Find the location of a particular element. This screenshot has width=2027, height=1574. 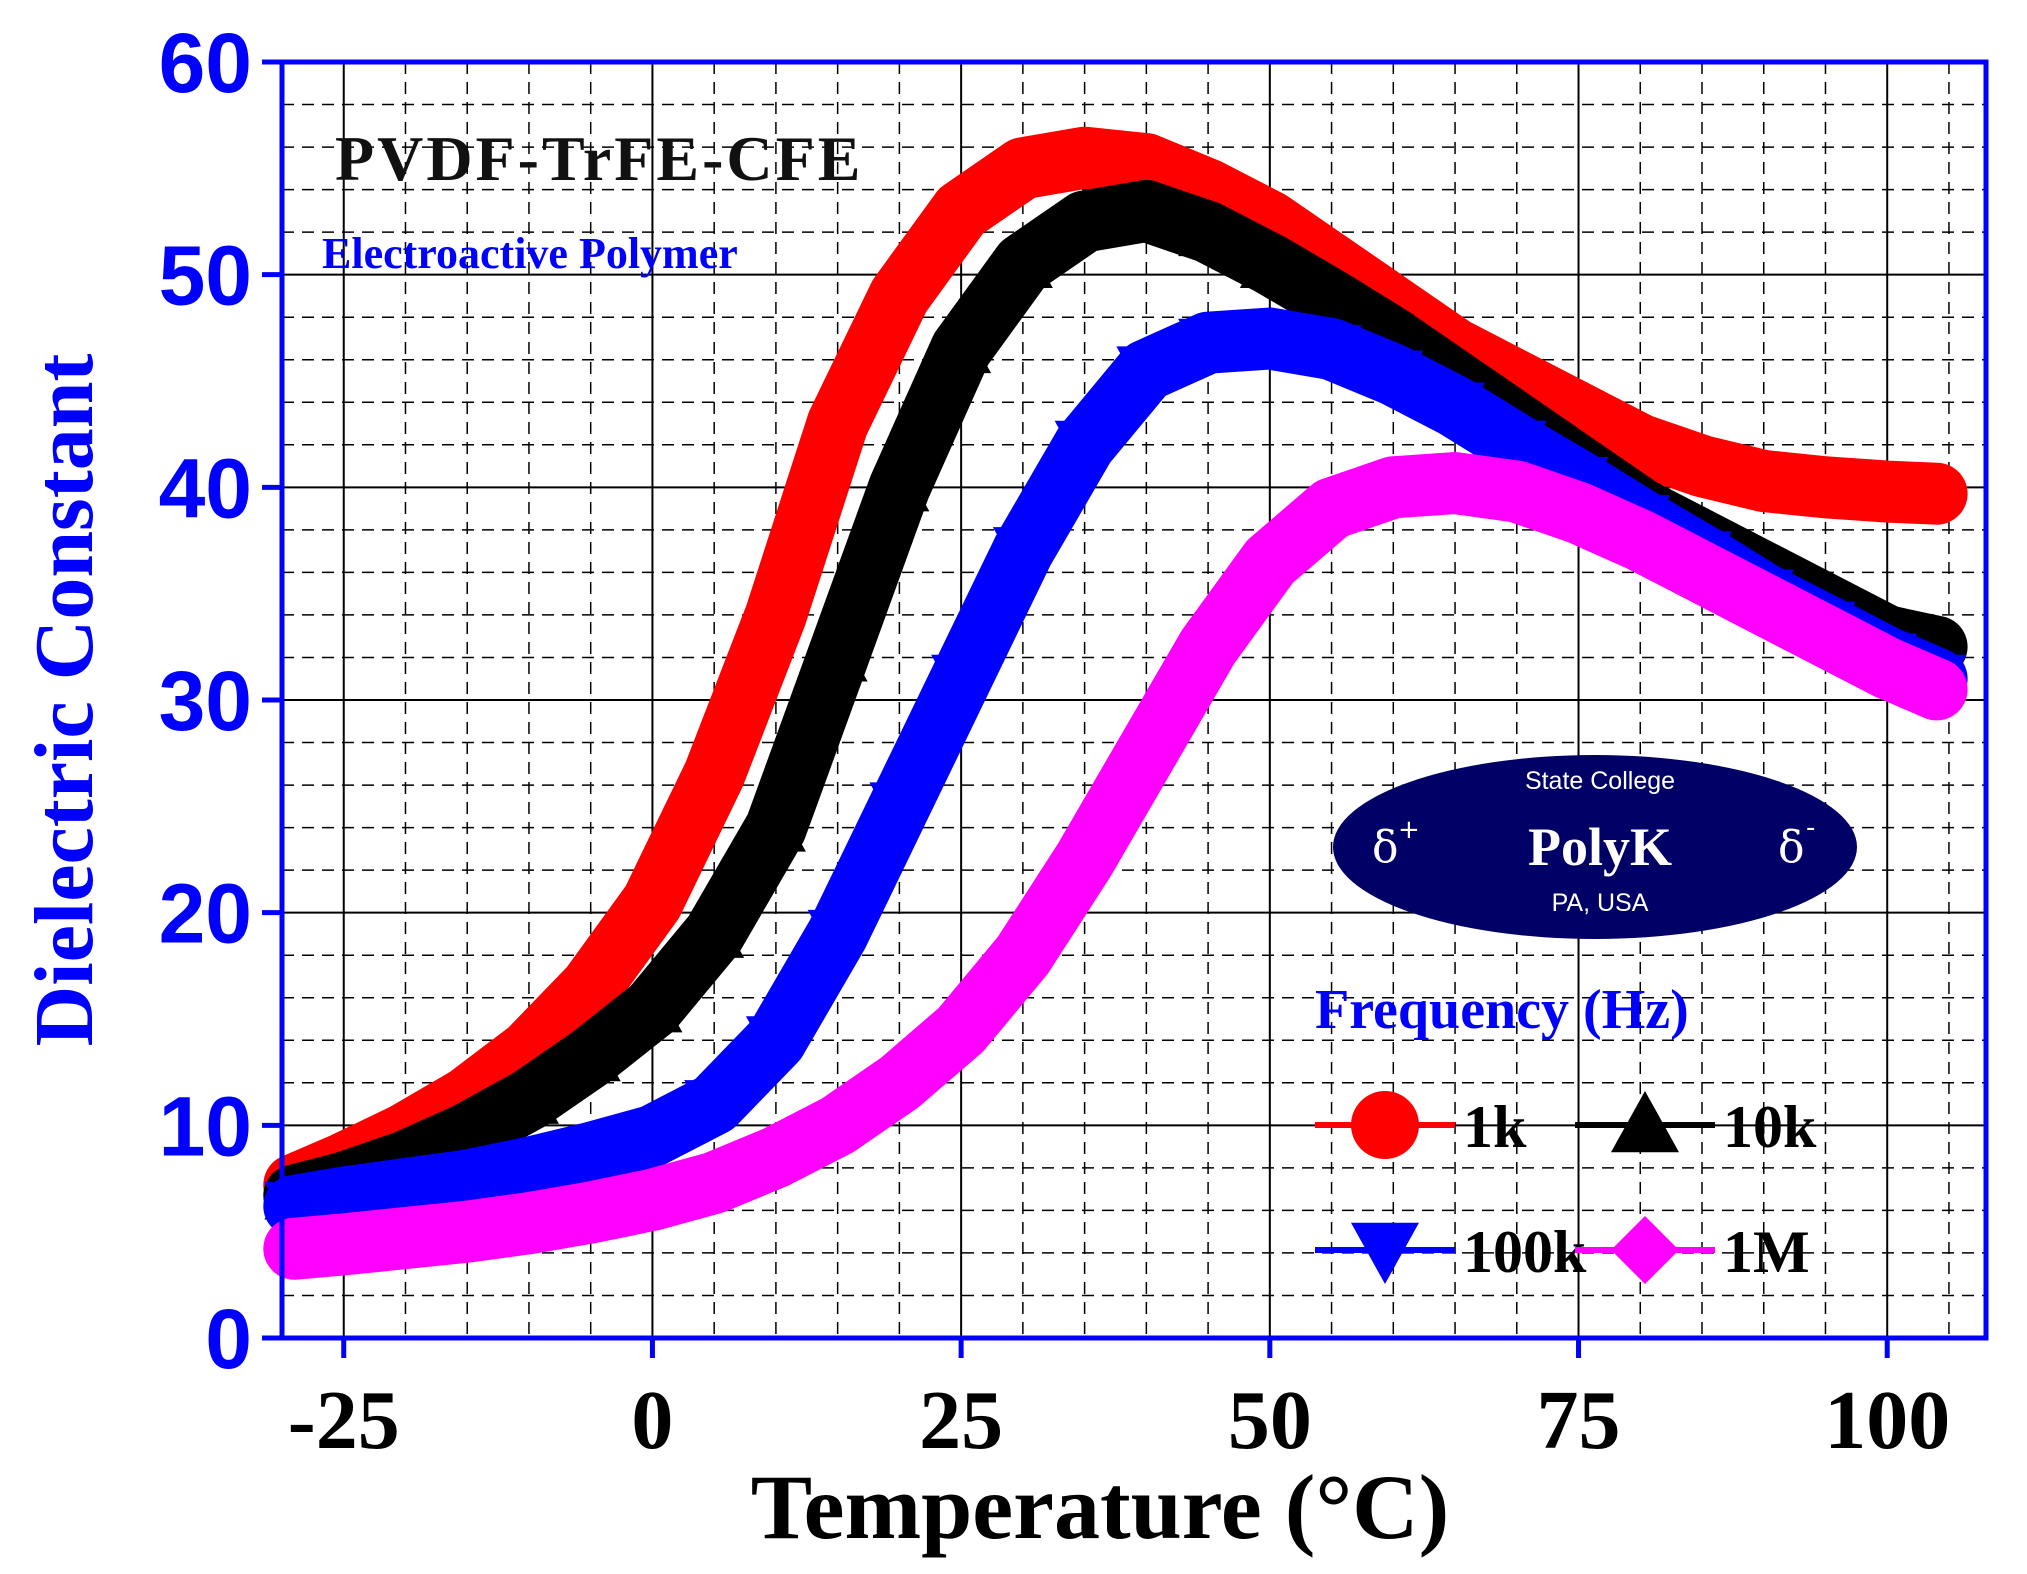

legend-marker-1M is located at coordinates (1645, 1250).